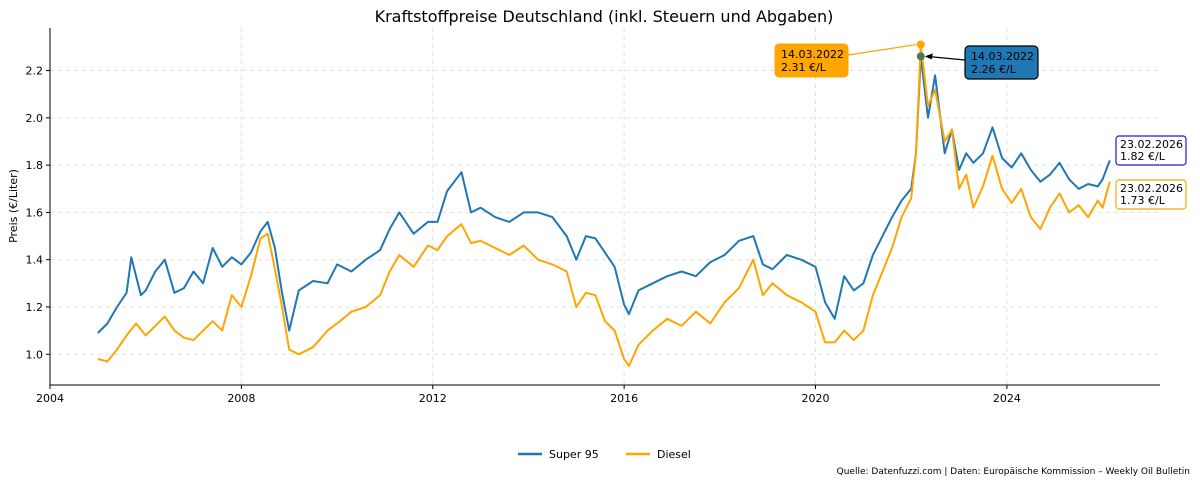  What do you see at coordinates (816, 398) in the screenshot?
I see `x-tick-label: 2020` at bounding box center [816, 398].